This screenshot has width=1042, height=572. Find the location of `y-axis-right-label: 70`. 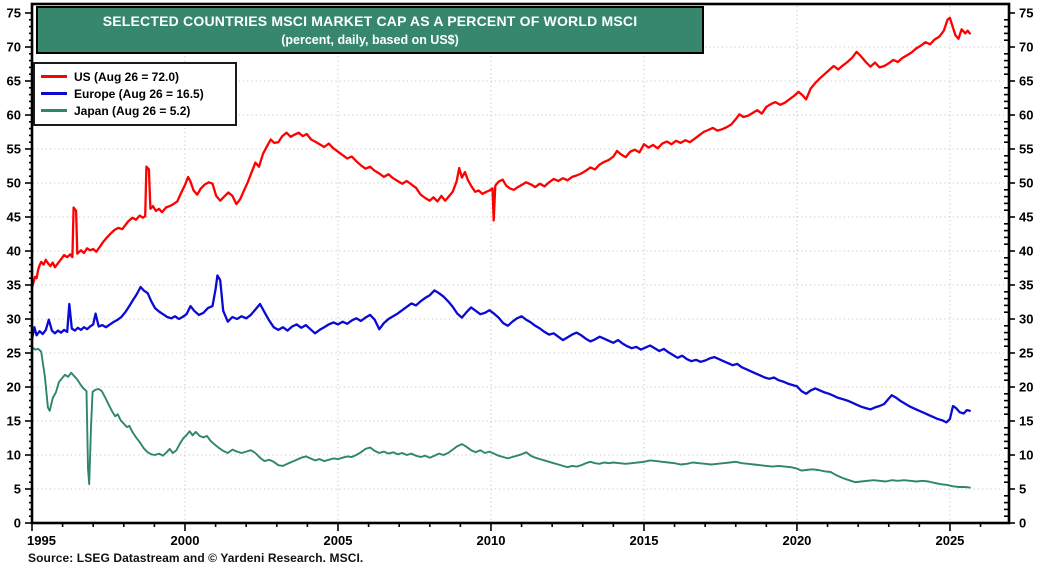

y-axis-right-label: 70 is located at coordinates (1026, 47).